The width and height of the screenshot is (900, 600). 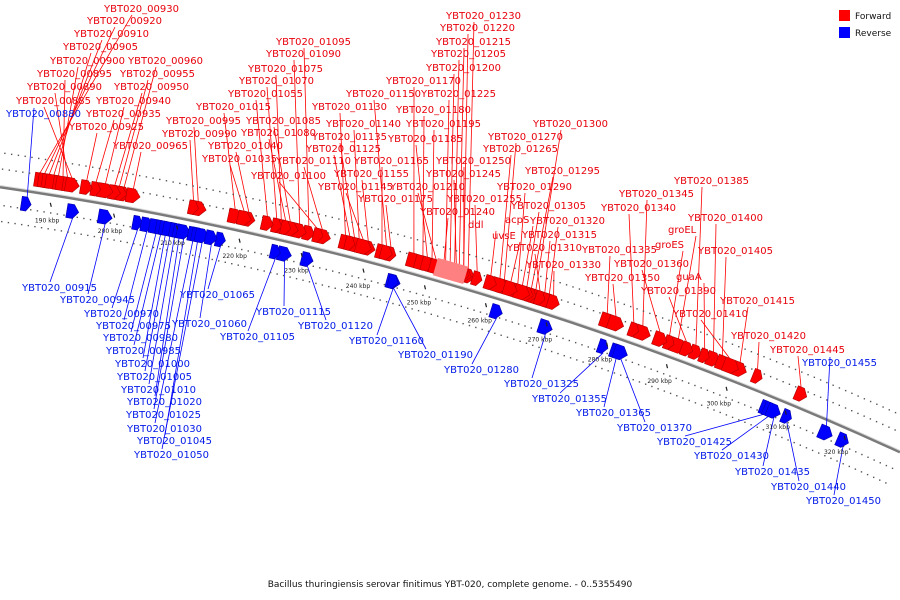 What do you see at coordinates (140, 338) in the screenshot?
I see `reverse-gene-label: YBT020_00980` at bounding box center [140, 338].